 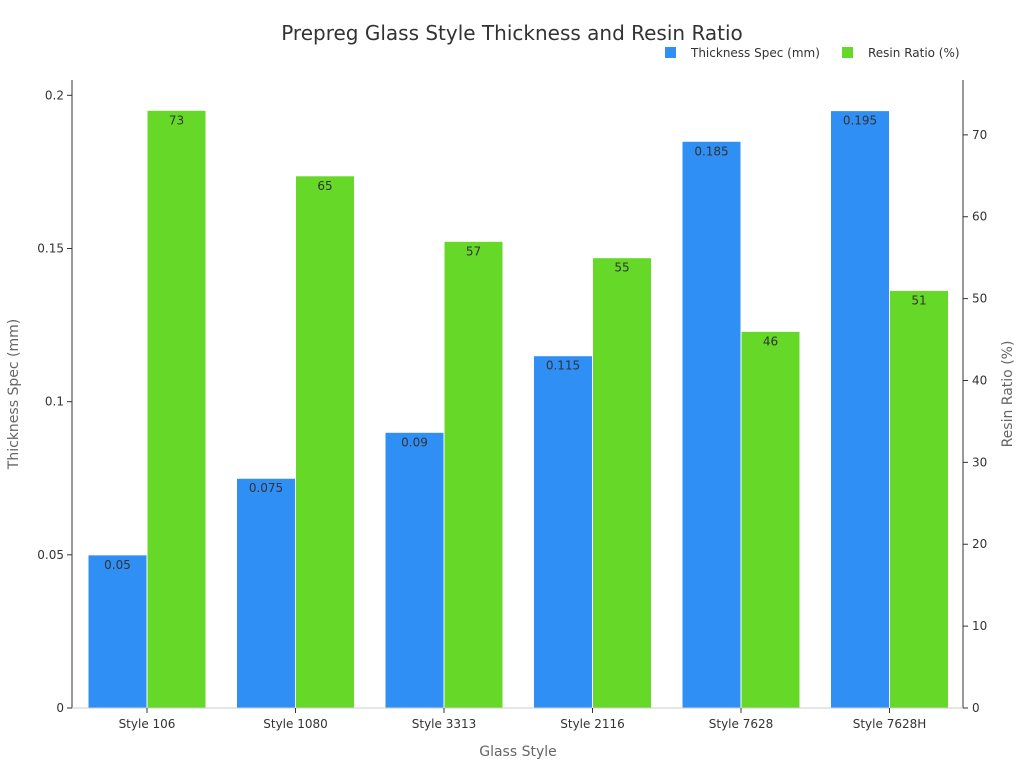 I want to click on left-ticks-layer: 0 0.05 0.1 0.15 0.2, so click(x=54, y=401).